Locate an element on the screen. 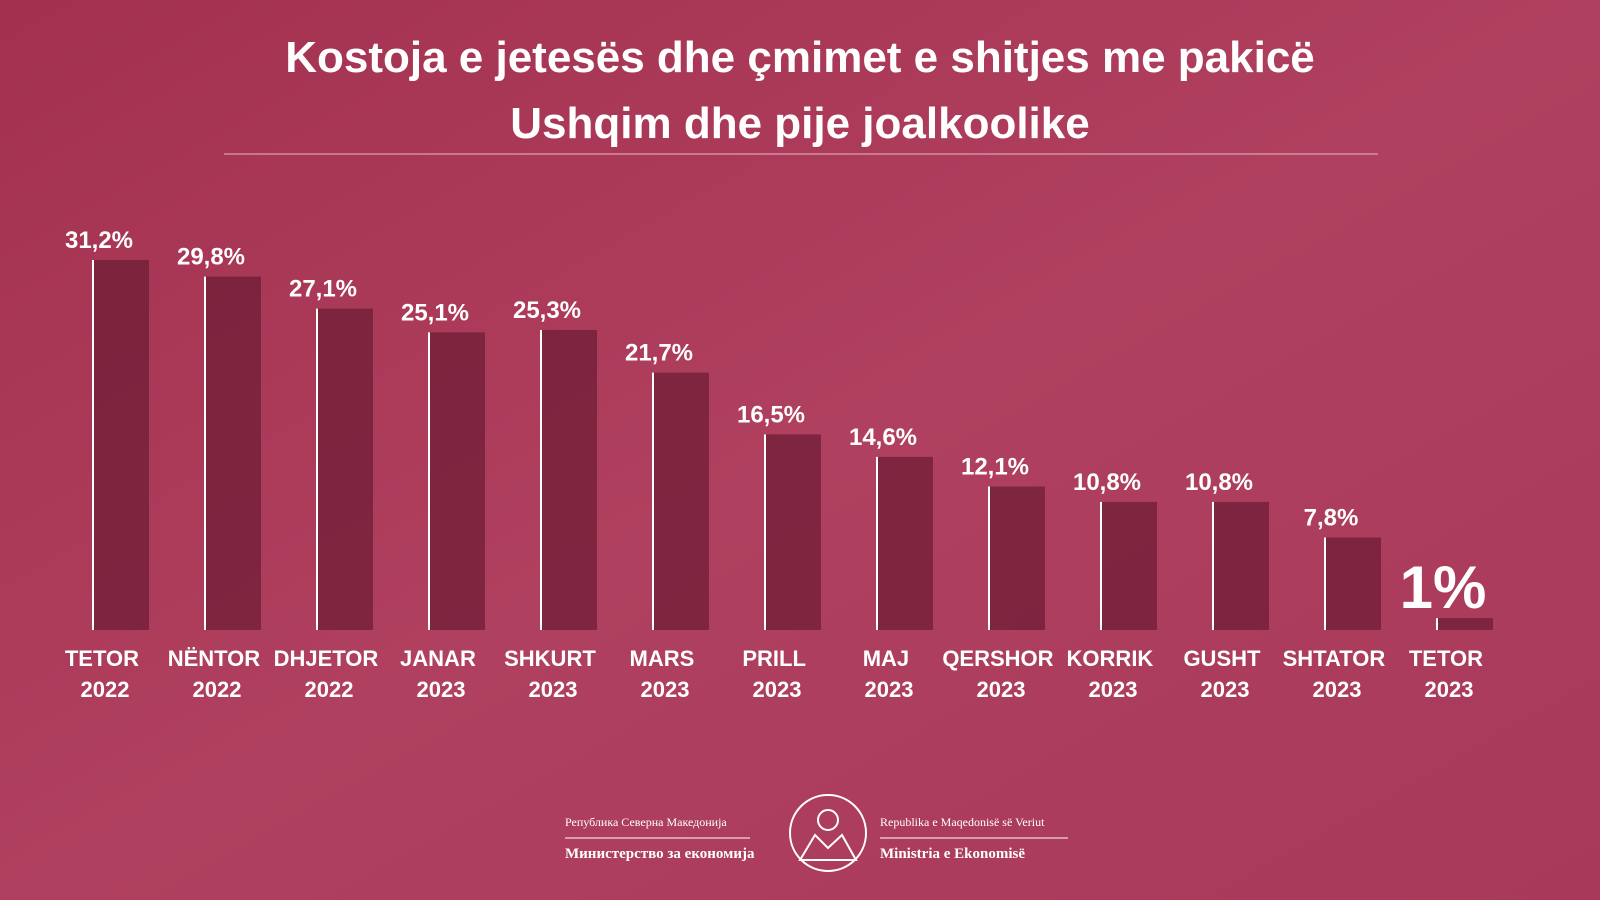 The width and height of the screenshot is (1600, 900). x-tick-line: SHTATOR is located at coordinates (1337, 658).